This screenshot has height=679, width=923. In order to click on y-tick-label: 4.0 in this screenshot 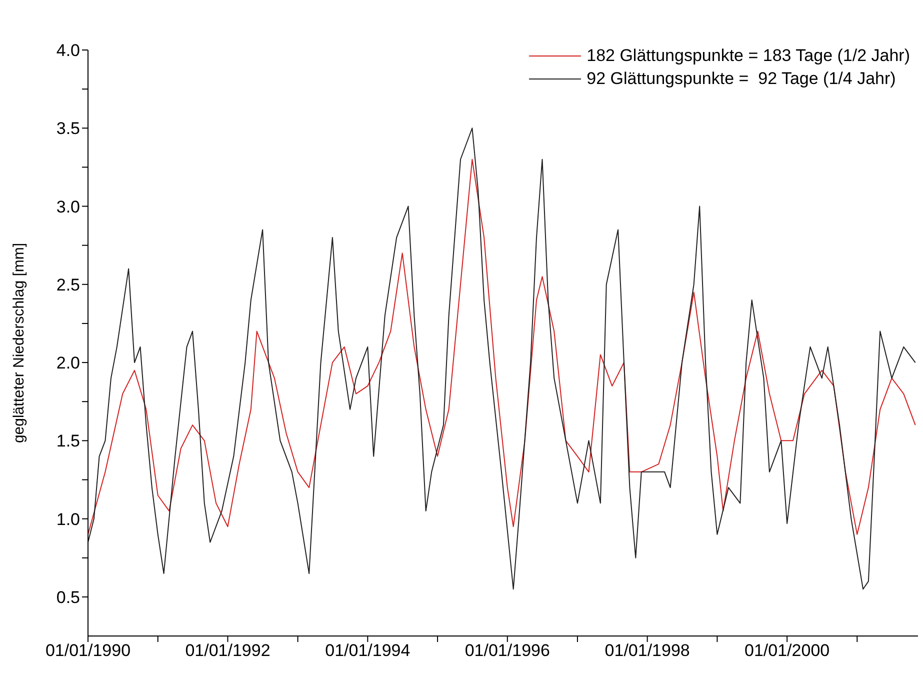, I will do `click(68, 50)`.